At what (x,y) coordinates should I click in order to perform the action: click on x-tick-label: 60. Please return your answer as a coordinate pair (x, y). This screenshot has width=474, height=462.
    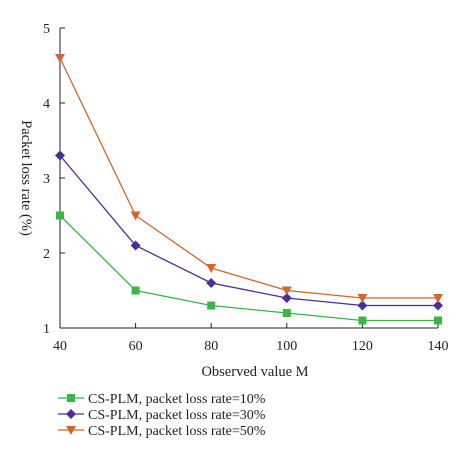
    Looking at the image, I should click on (136, 346).